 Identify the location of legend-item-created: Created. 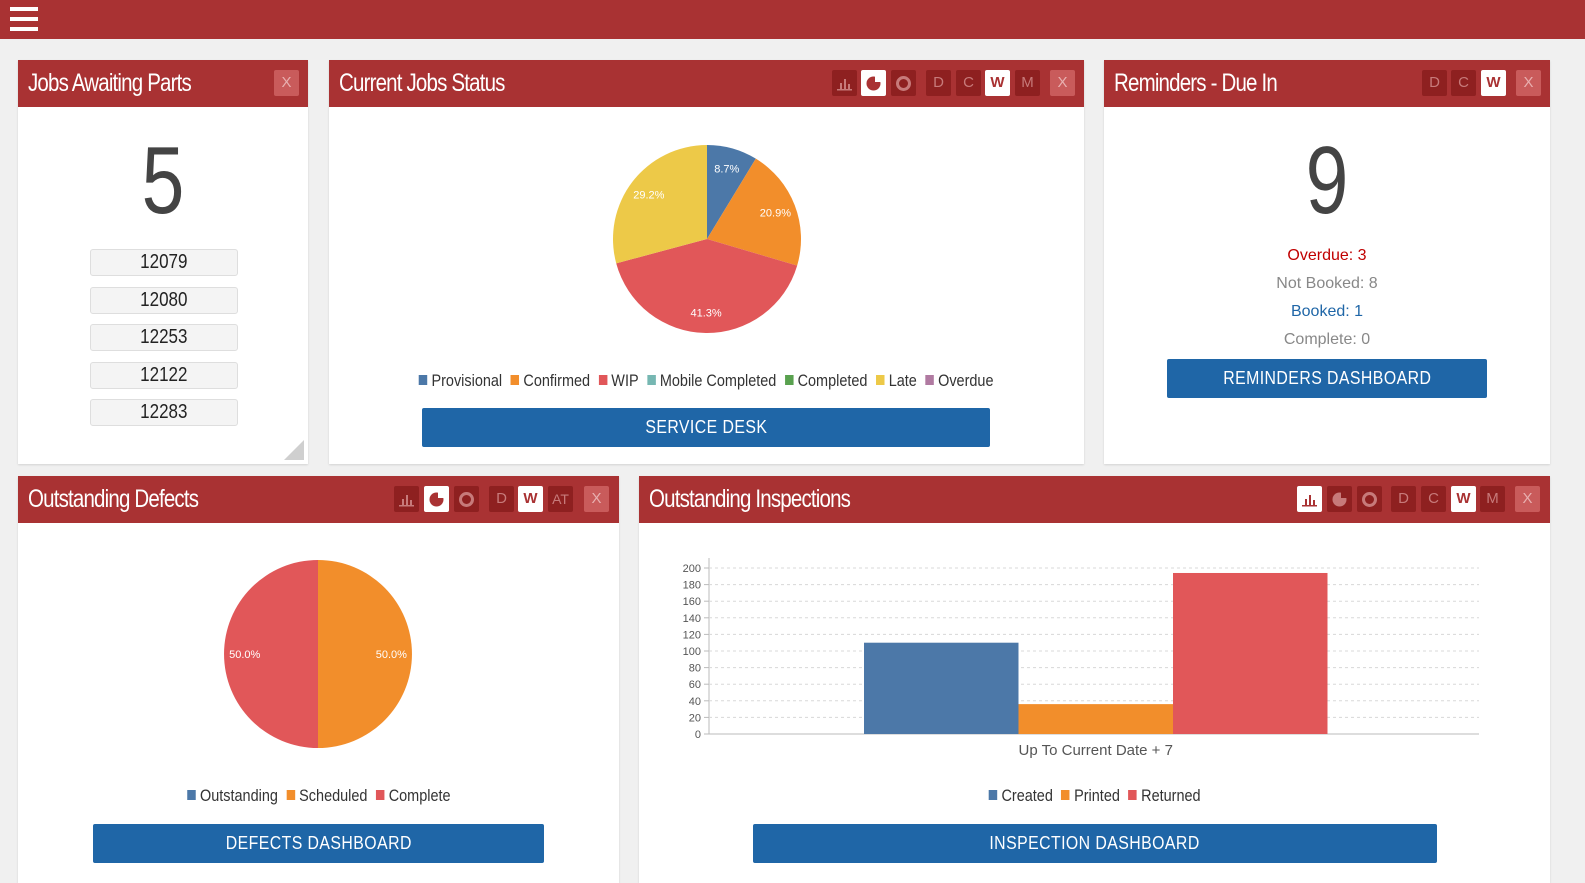
(1020, 796).